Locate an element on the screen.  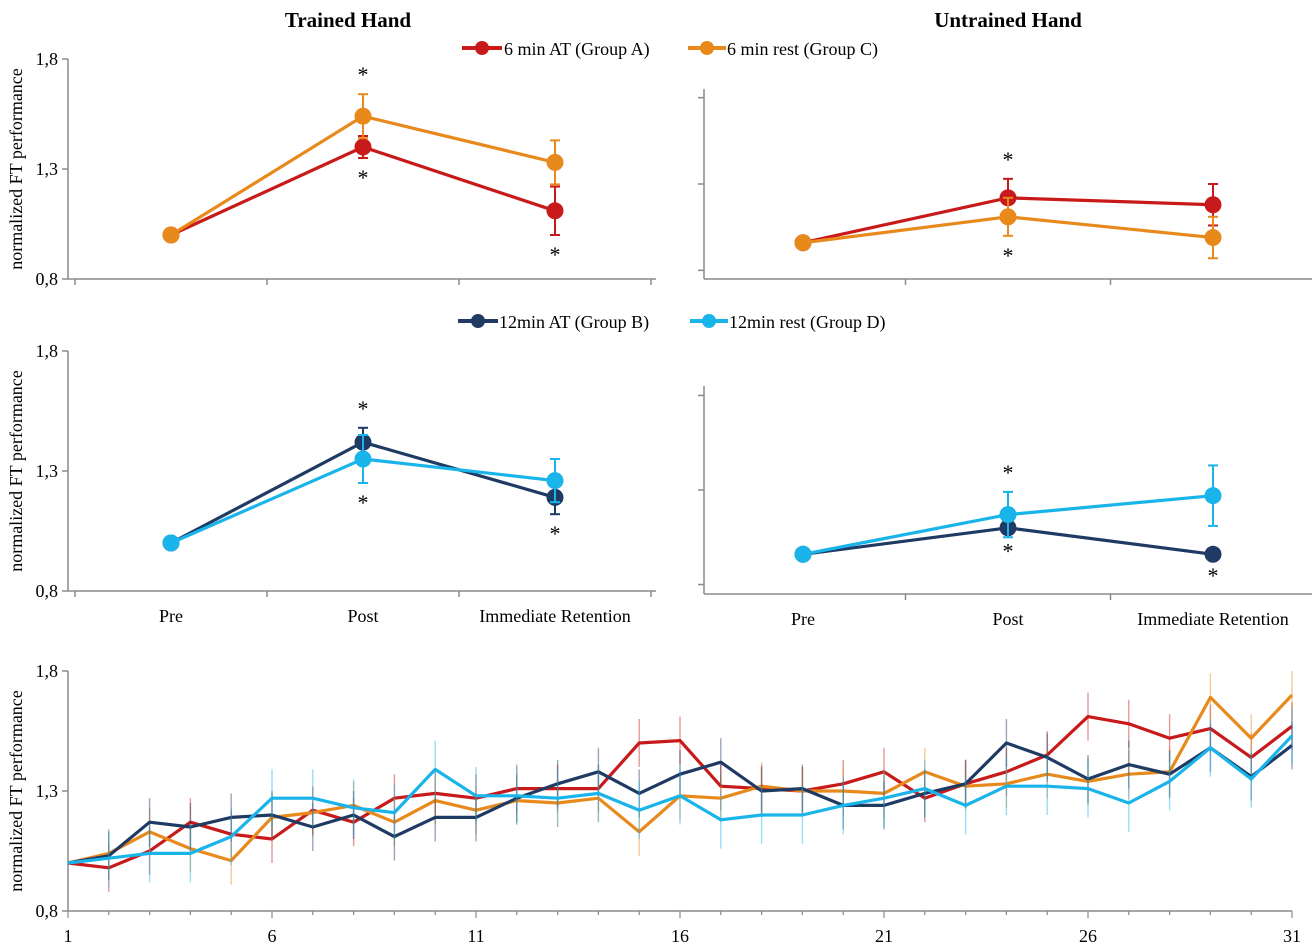
legend-mid: 12min AT (Group B) 12min rest (Group D) is located at coordinates (671, 322).